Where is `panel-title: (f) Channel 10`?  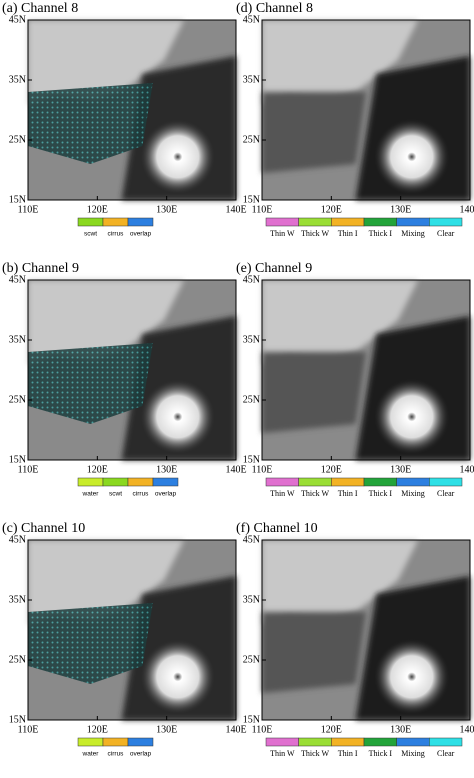 panel-title: (f) Channel 10 is located at coordinates (277, 528).